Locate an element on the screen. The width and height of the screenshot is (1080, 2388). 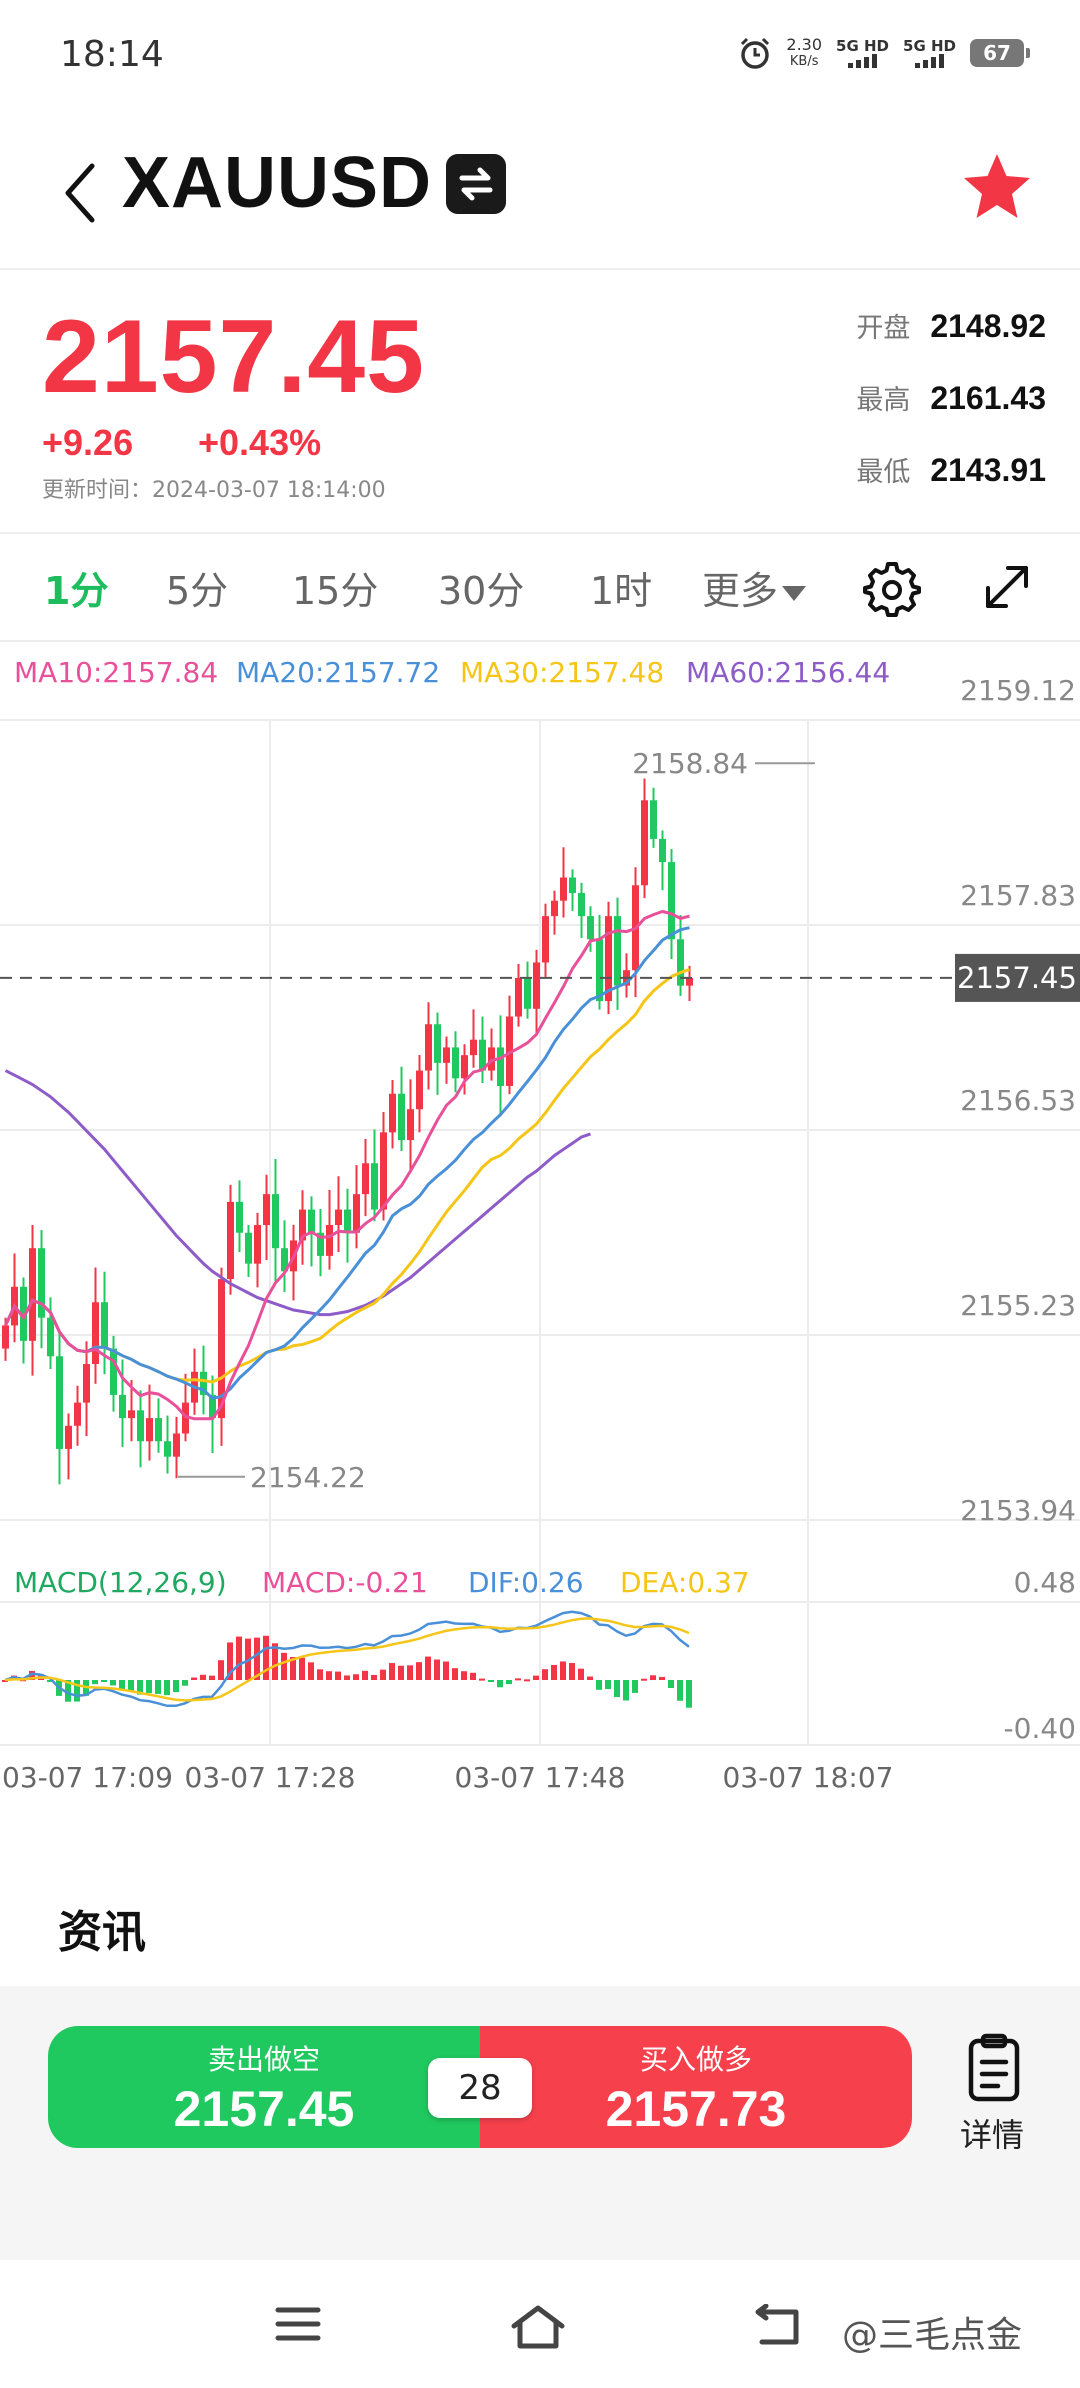
open-value: 2148.92 is located at coordinates (988, 326).